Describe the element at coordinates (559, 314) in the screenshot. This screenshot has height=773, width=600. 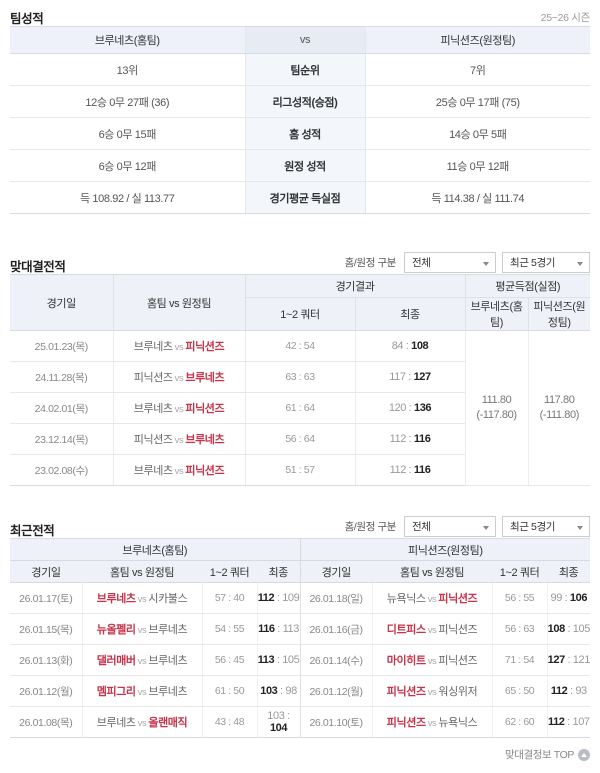
I see `col-avg-away: 피닉션즈(원정팀)` at that location.